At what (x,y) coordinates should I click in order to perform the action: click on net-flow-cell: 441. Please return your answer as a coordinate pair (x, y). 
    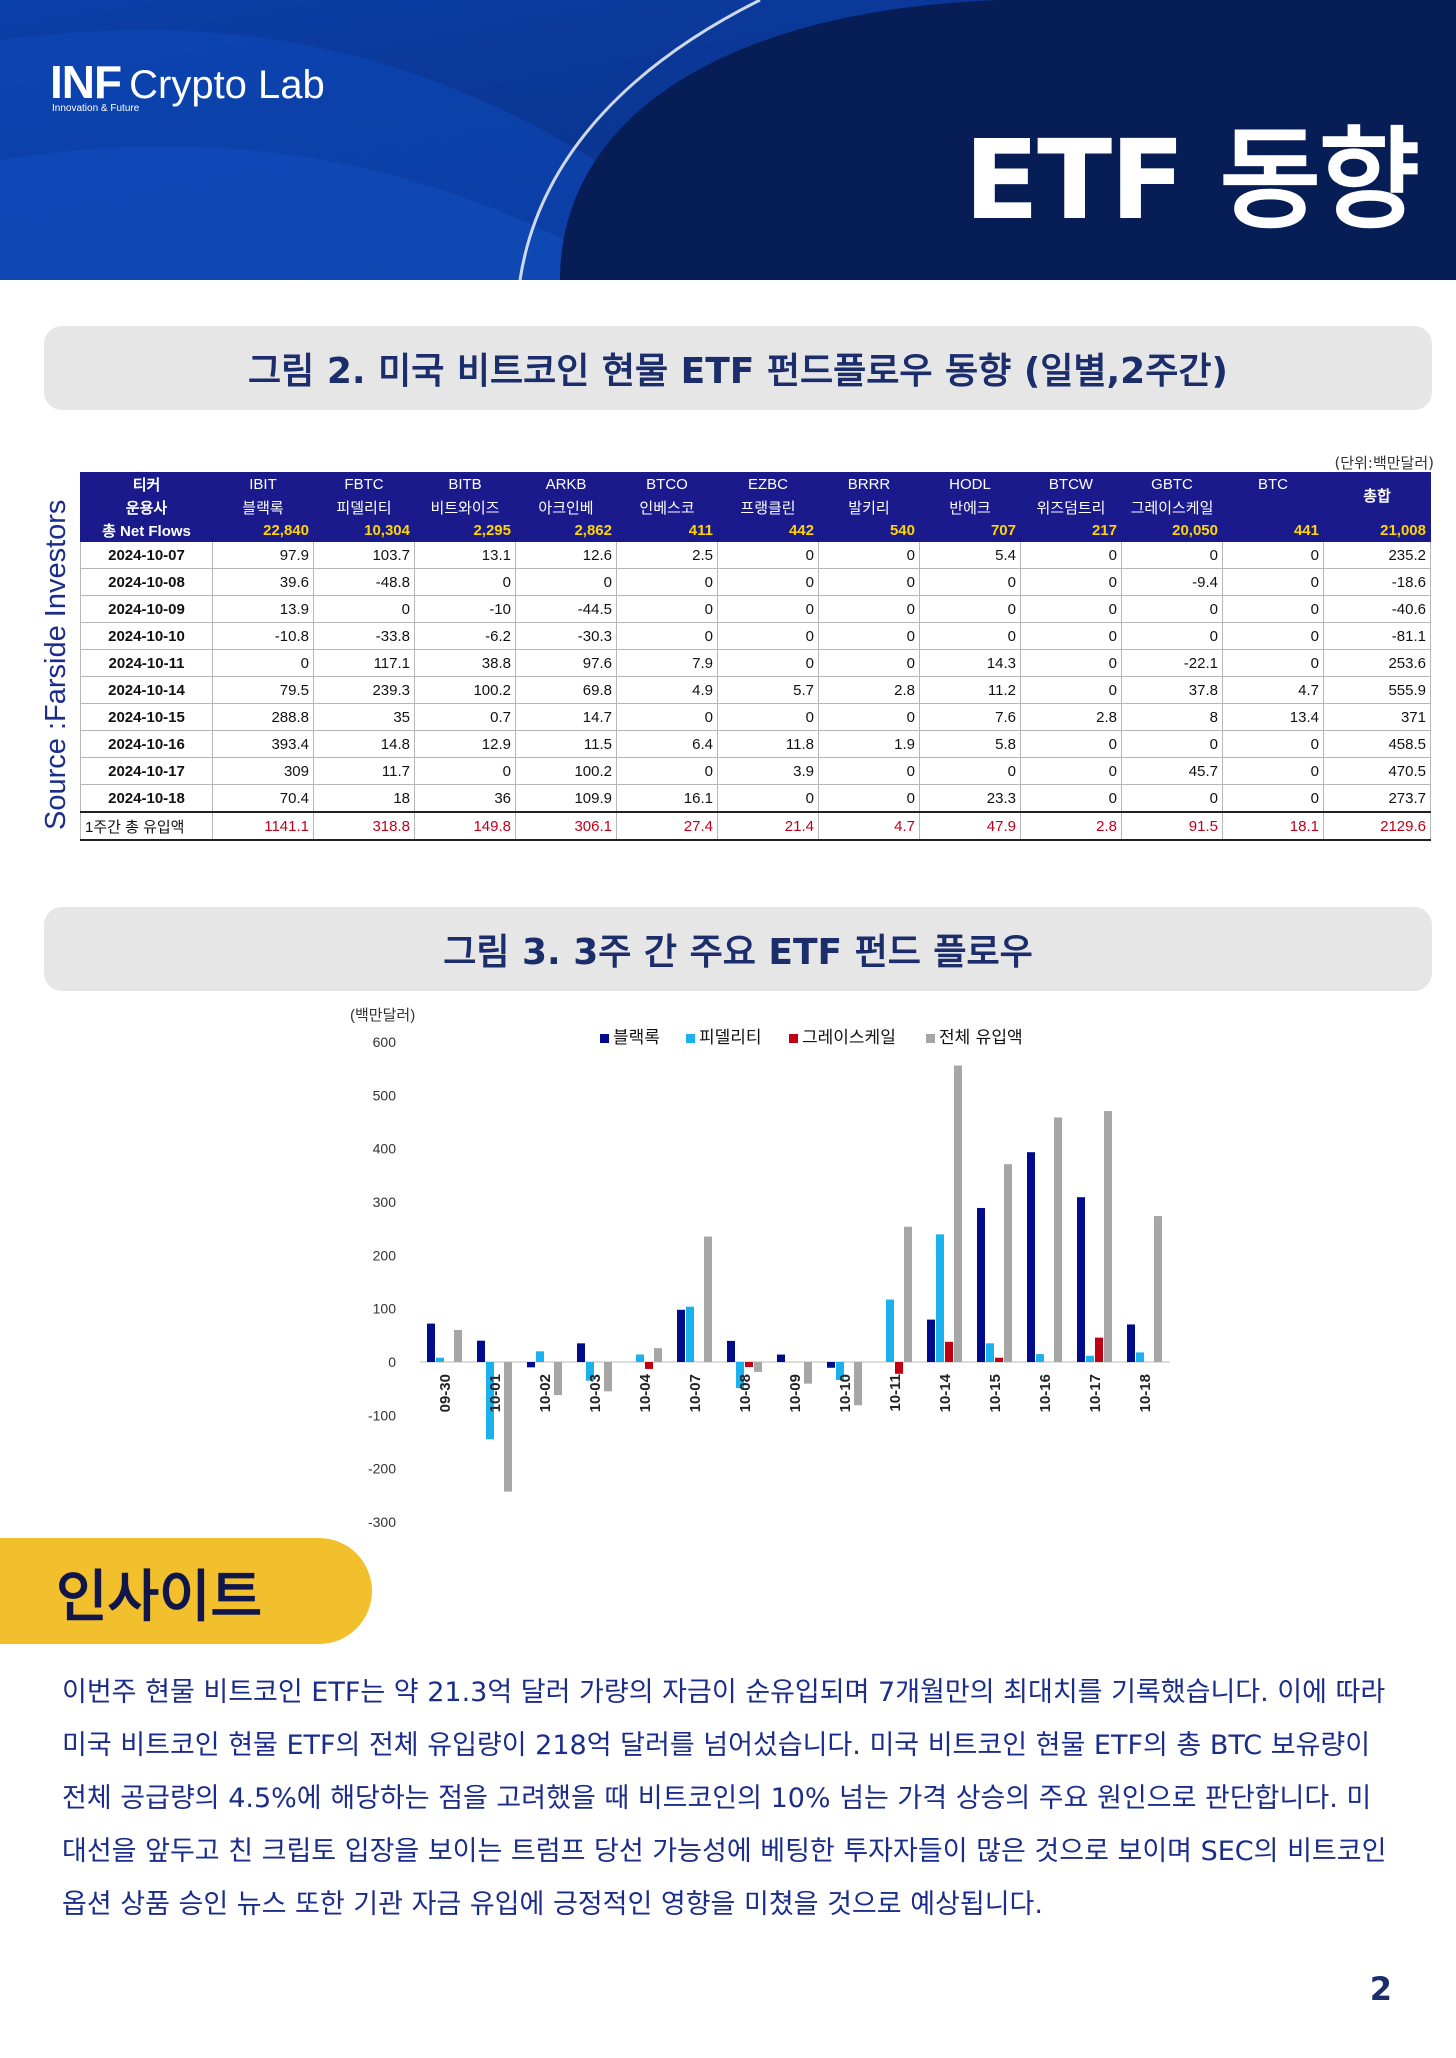
    Looking at the image, I should click on (1273, 530).